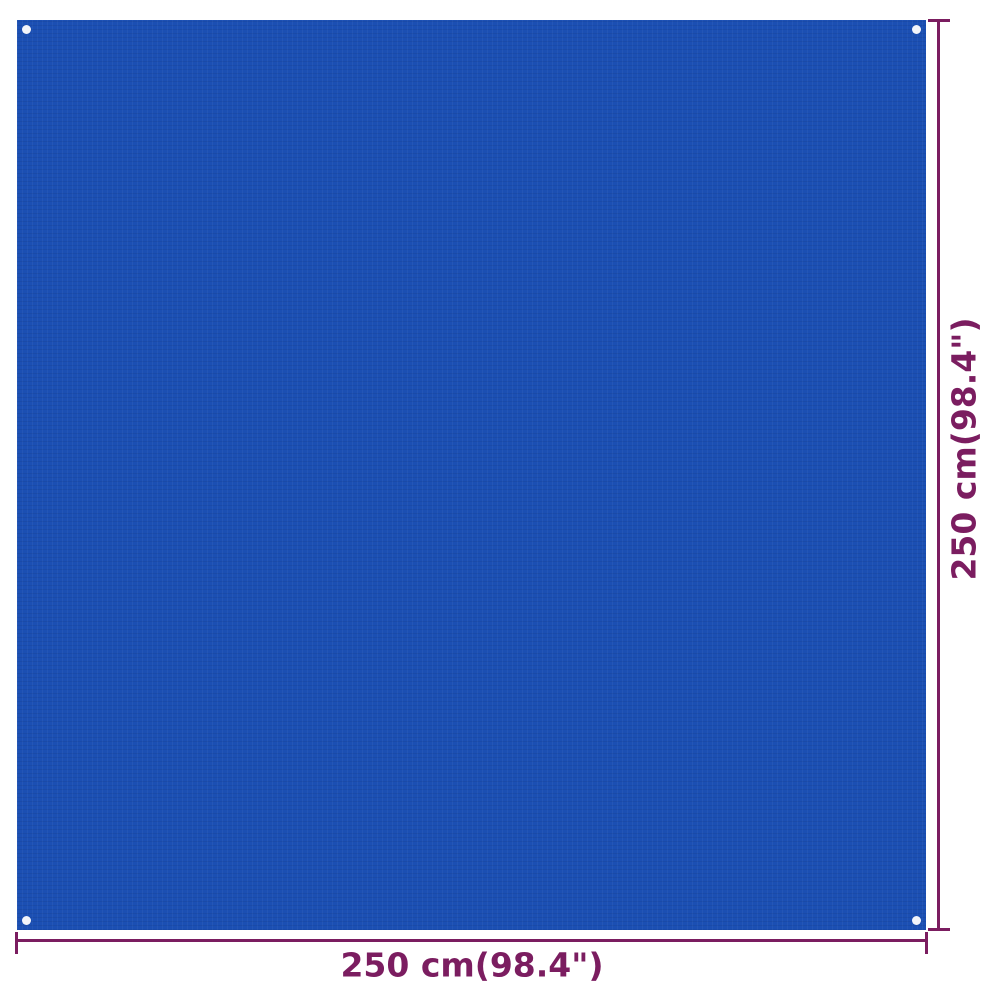  I want to click on grommet-top-left, so click(26, 29).